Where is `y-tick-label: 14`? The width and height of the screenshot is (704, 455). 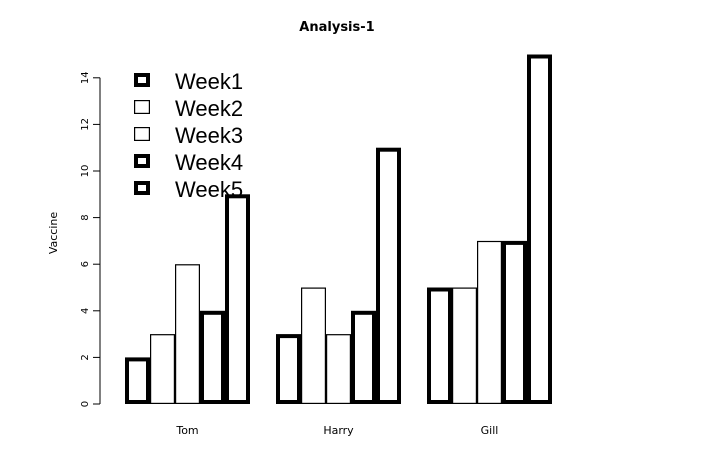 y-tick-label: 14 is located at coordinates (85, 77).